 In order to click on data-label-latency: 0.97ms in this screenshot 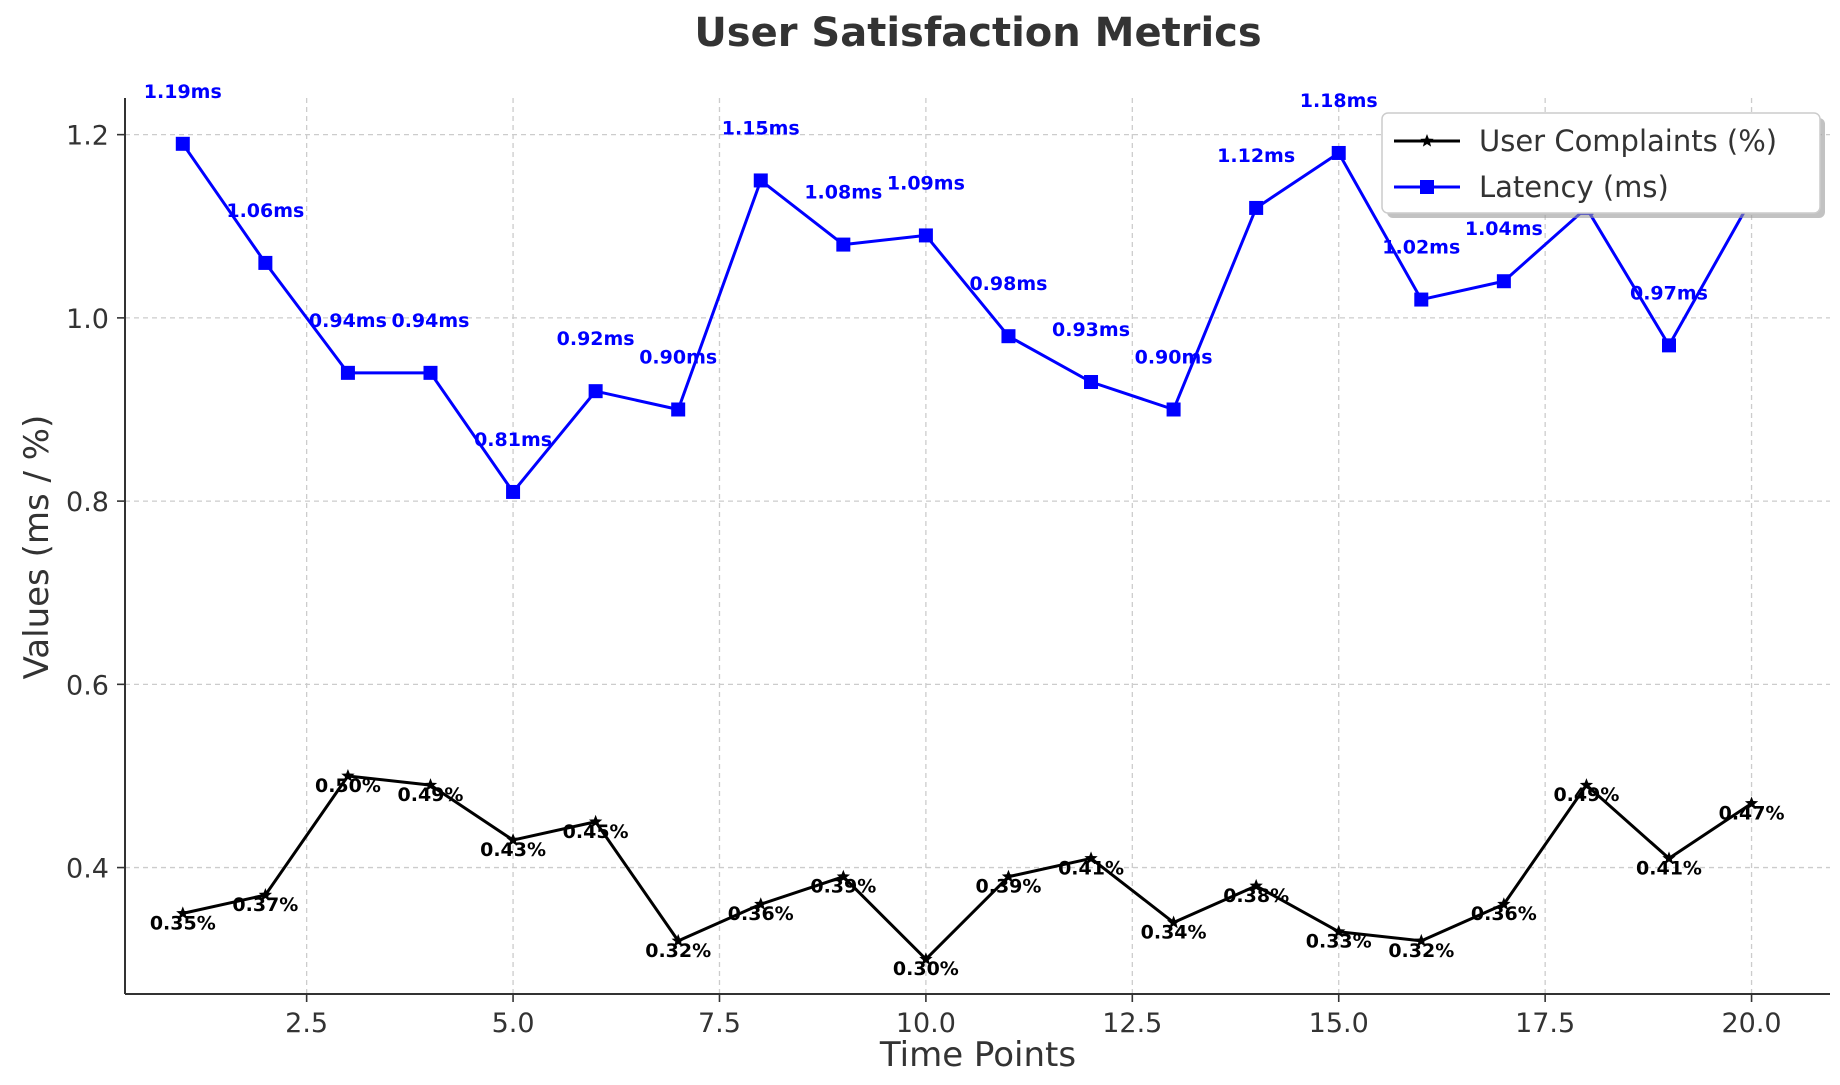, I will do `click(1669, 293)`.